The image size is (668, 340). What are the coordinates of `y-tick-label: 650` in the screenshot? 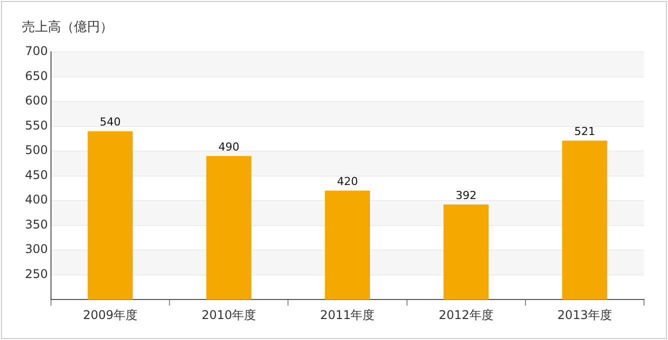 It's located at (36, 75).